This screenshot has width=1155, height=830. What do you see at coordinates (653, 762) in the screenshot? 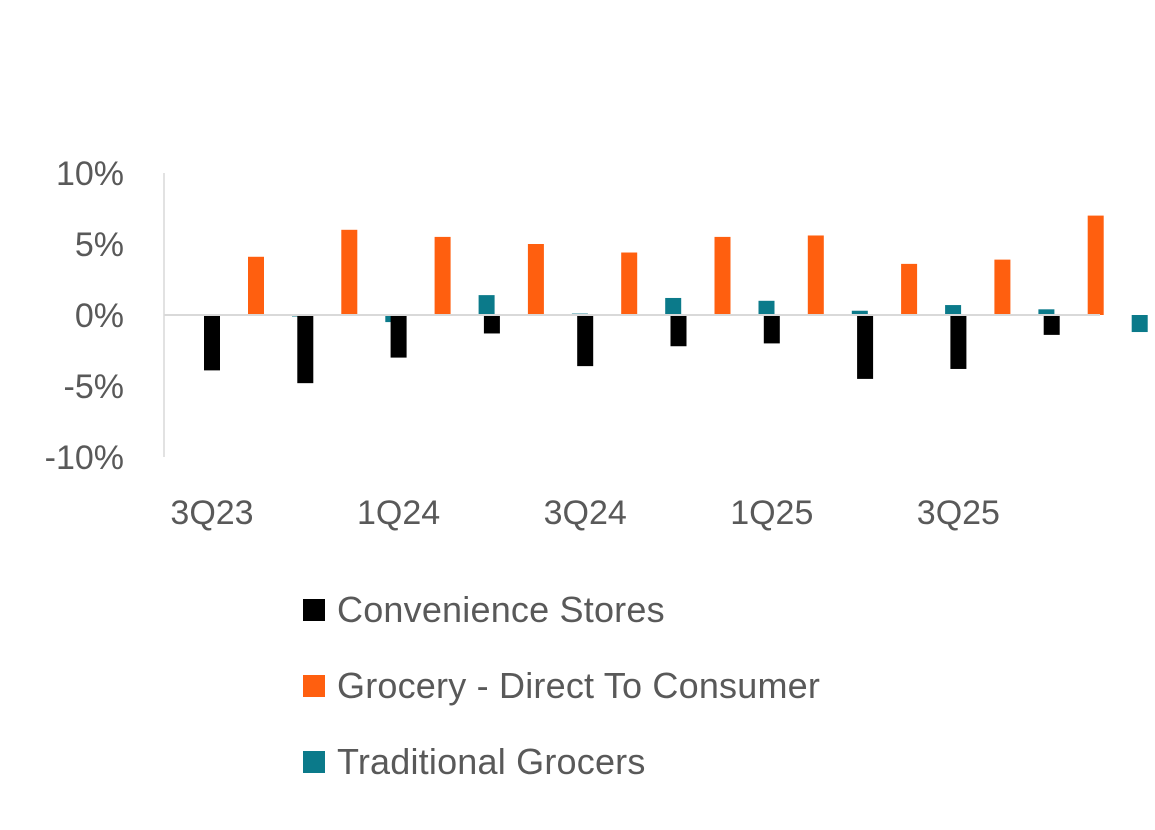
I see `legend-item: Traditional Grocers` at bounding box center [653, 762].